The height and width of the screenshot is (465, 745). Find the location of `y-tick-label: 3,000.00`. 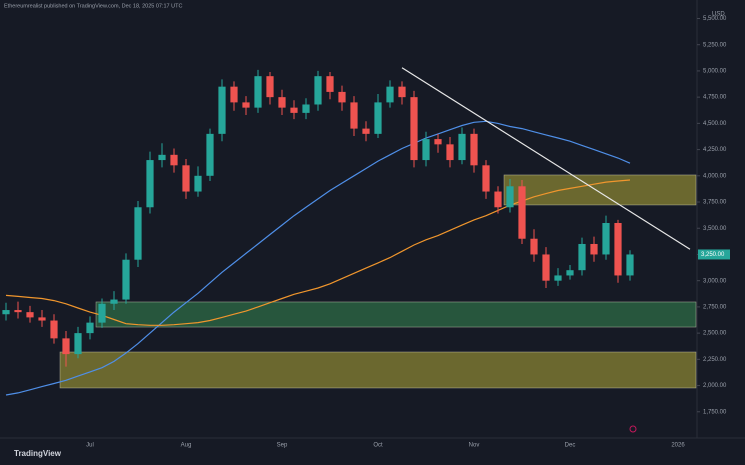

y-tick-label: 3,000.00 is located at coordinates (715, 281).